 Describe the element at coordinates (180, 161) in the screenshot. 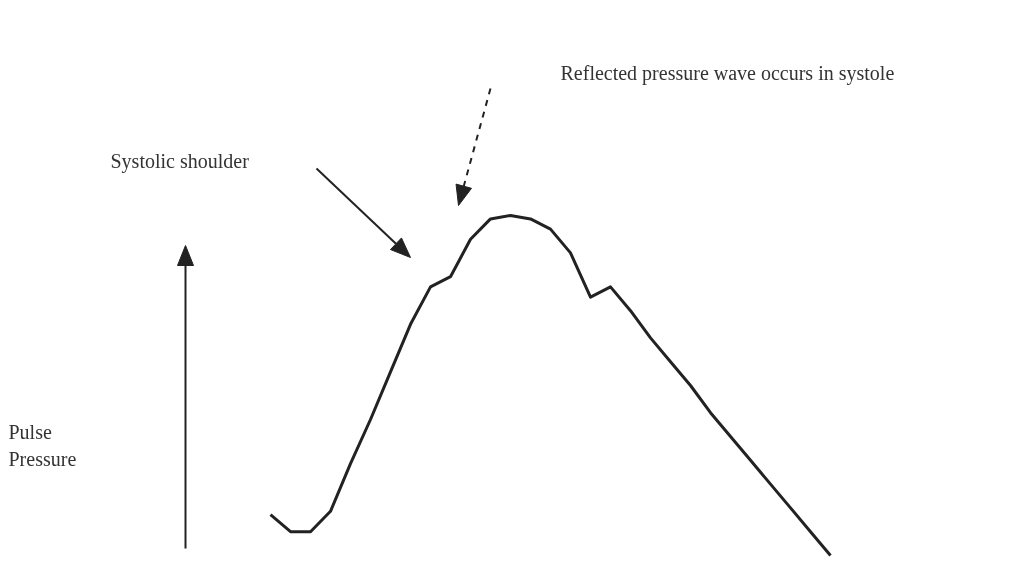

I see `text: Systolic shoulder` at that location.